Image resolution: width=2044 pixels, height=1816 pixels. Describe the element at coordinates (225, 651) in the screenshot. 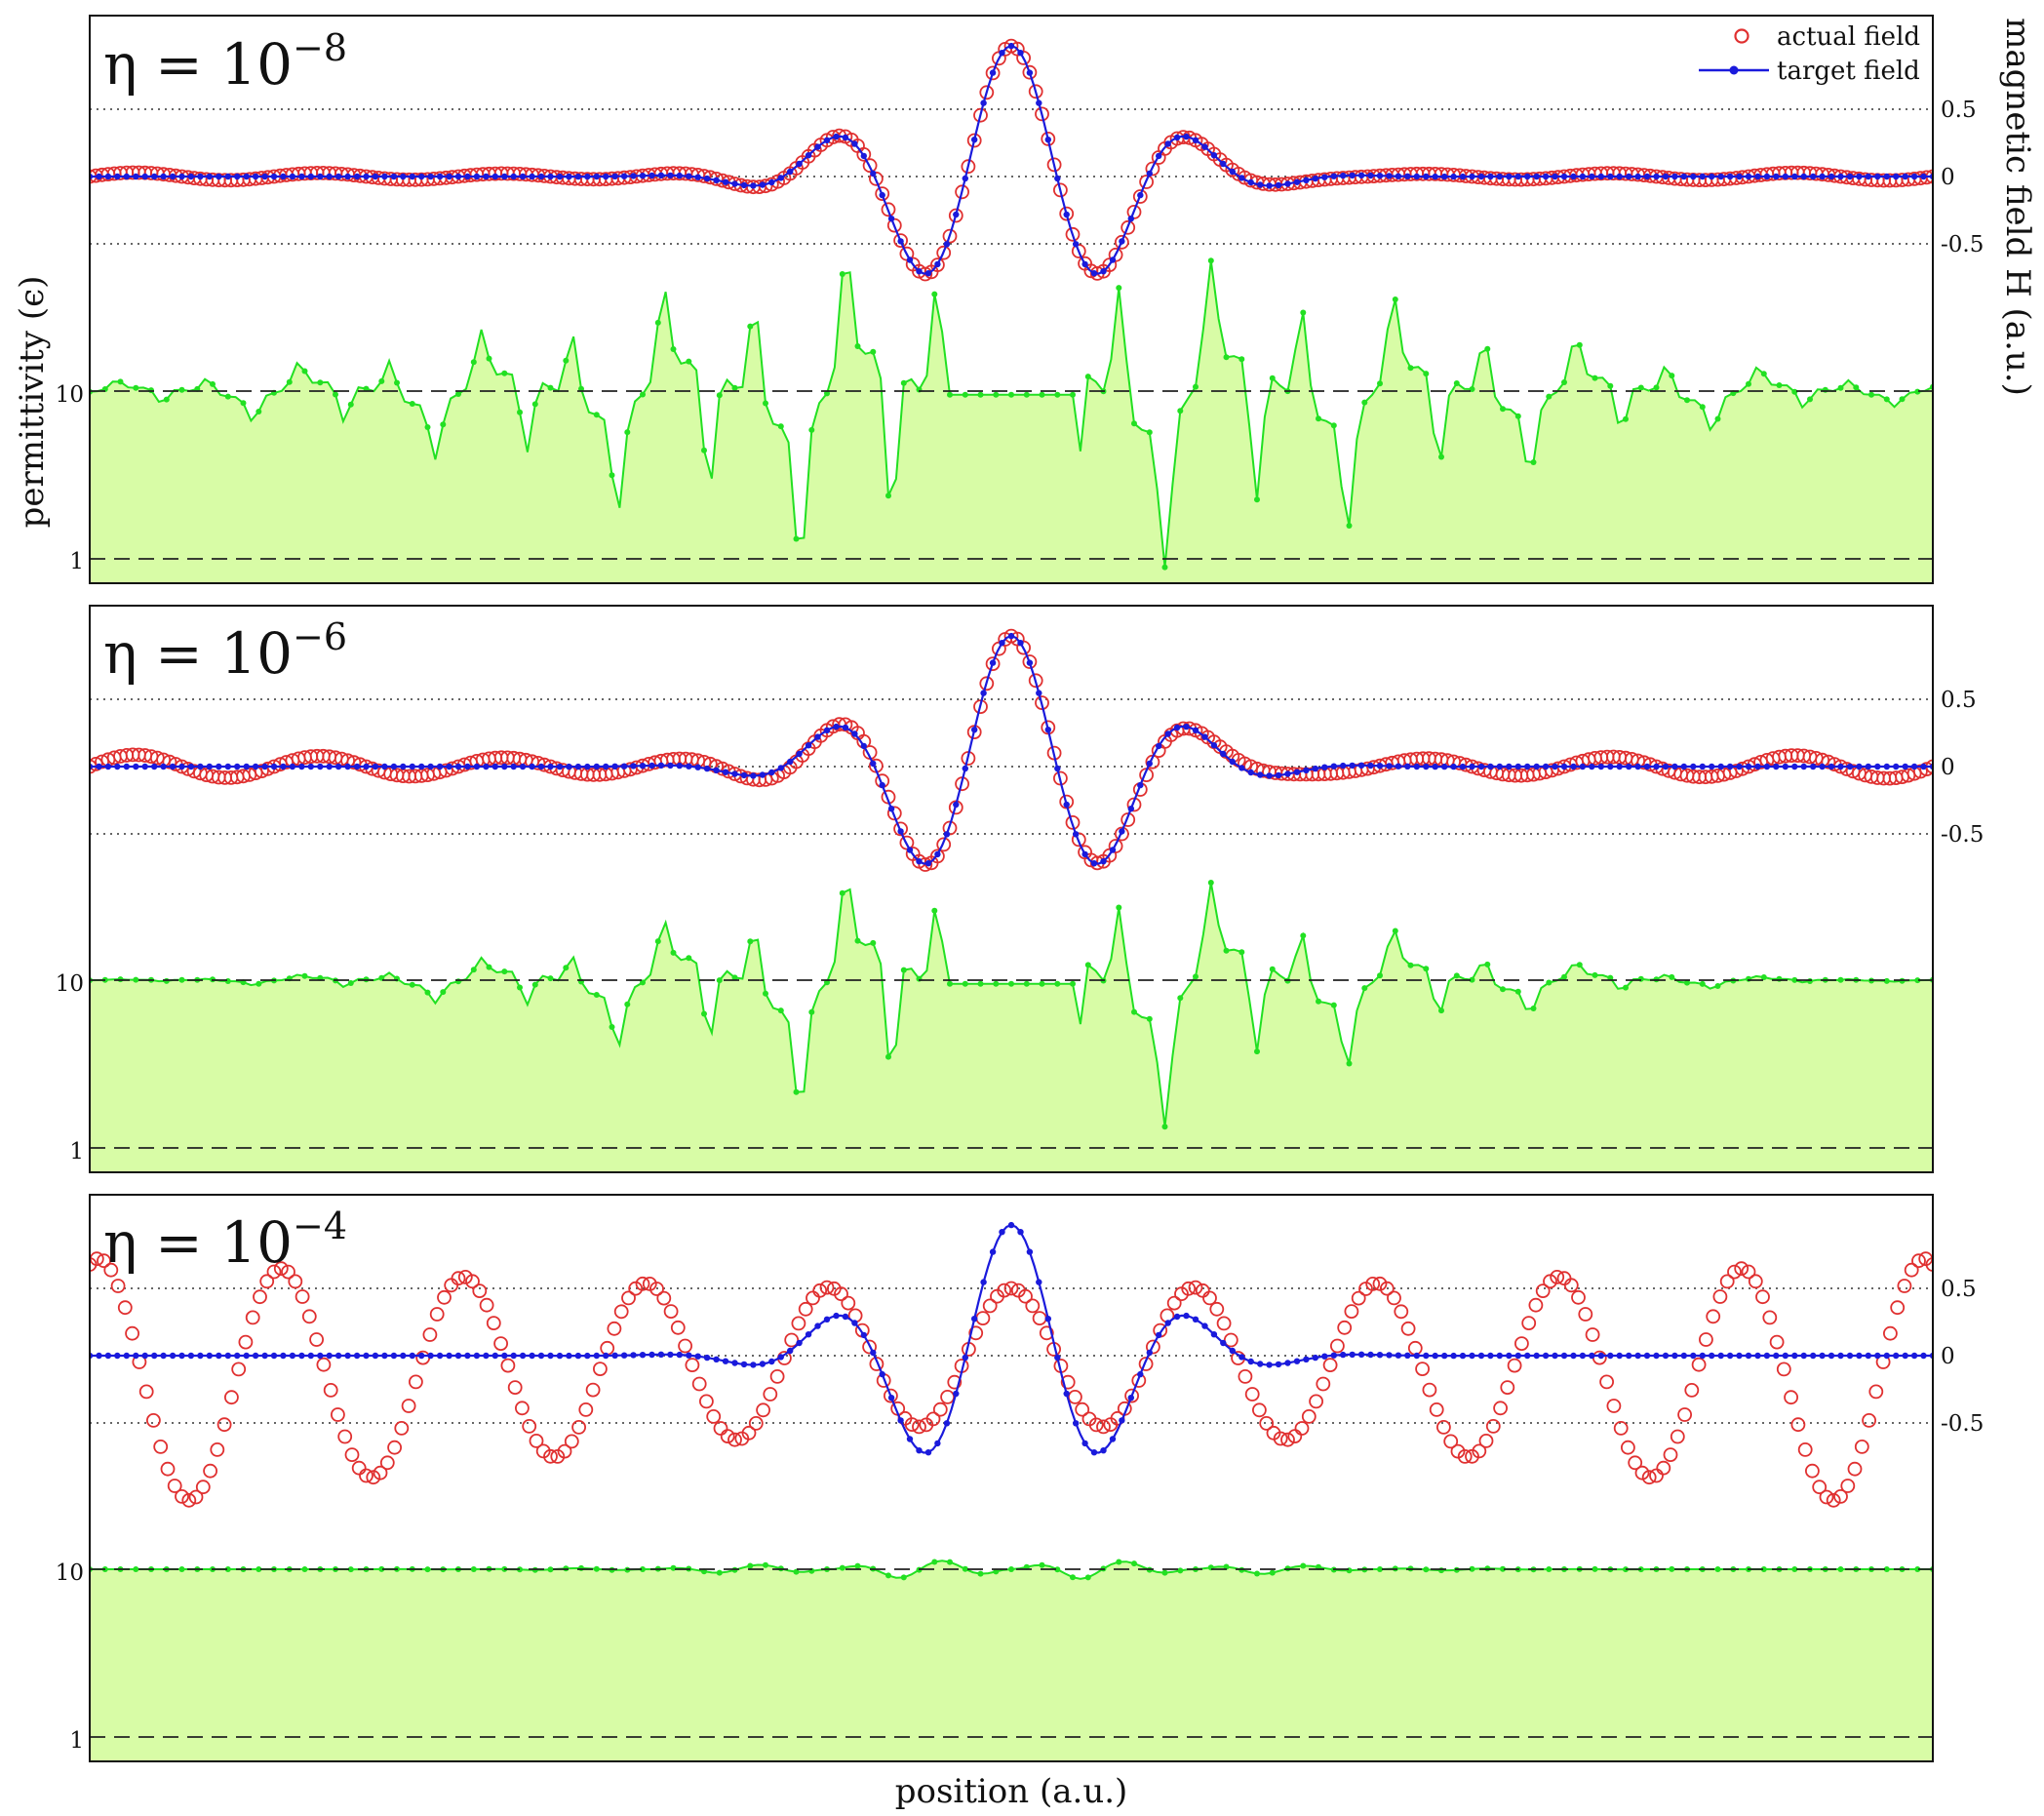

I see `eta-label: η = 10−6` at that location.